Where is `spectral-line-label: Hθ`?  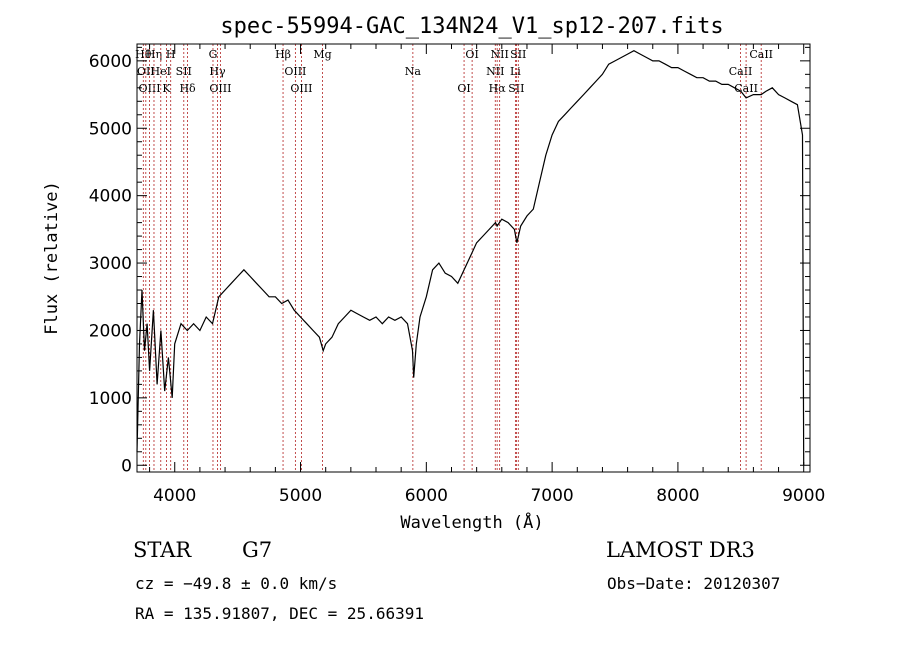
spectral-line-label: Hθ is located at coordinates (143, 54).